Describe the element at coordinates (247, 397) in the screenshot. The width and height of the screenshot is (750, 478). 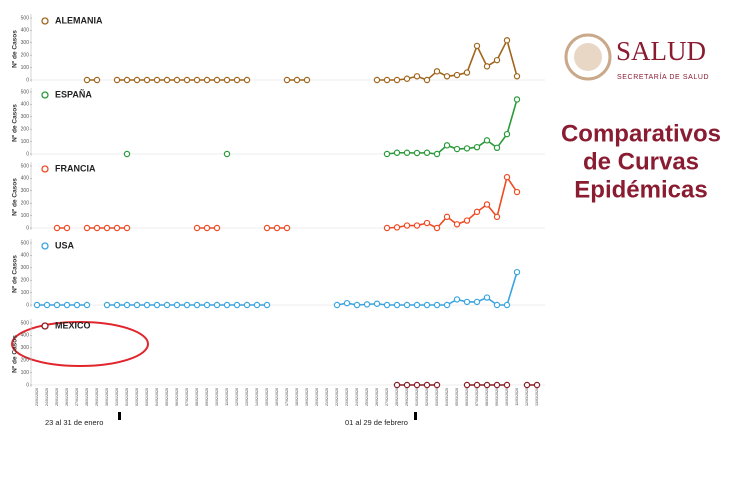
I see `x-tick-label: 13/02/2020` at that location.